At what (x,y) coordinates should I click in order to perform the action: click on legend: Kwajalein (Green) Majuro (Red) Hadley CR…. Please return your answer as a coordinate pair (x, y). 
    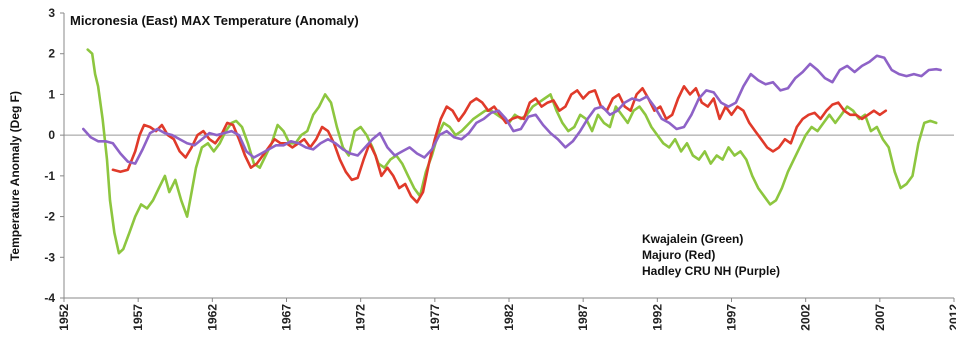
    Looking at the image, I should click on (711, 255).